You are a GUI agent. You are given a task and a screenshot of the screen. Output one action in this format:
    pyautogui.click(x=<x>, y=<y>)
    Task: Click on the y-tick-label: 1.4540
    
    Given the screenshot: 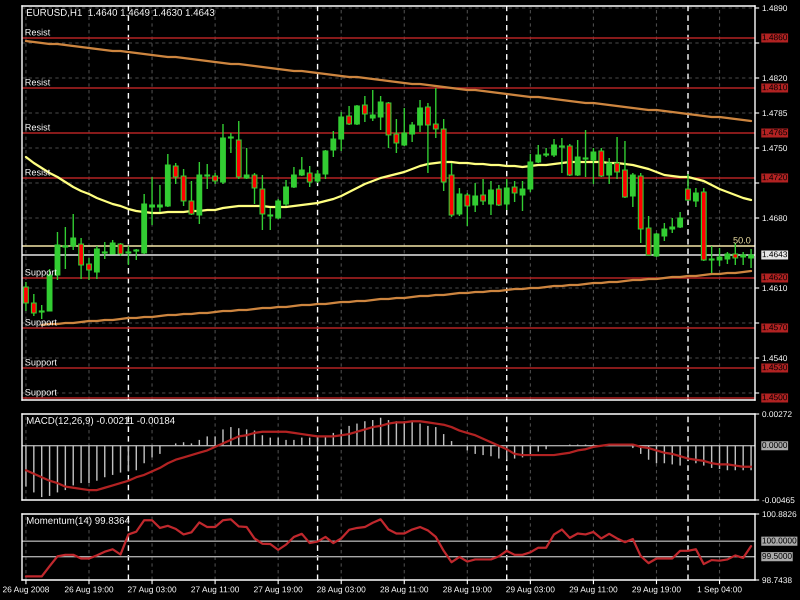 What is the action you would take?
    pyautogui.click(x=775, y=358)
    